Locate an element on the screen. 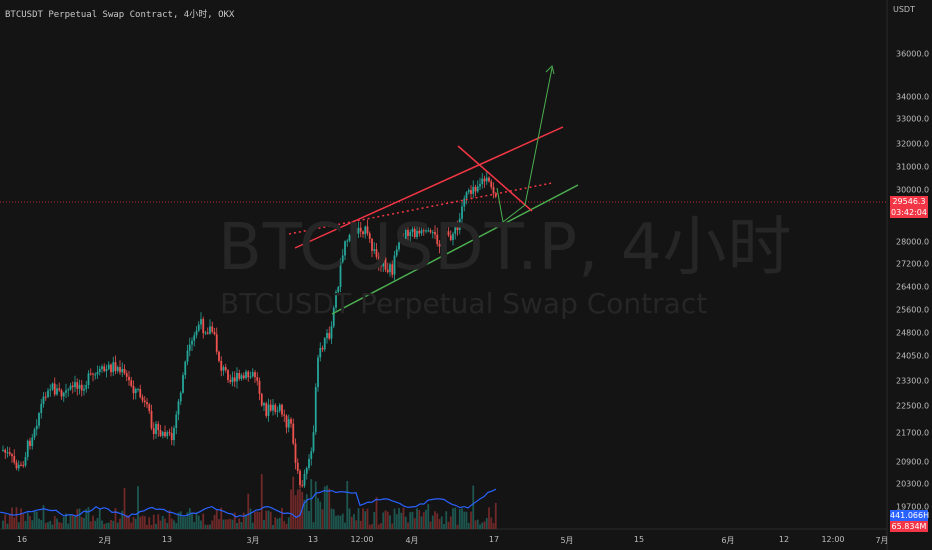 This screenshot has height=550, width=932. price-tick-label: 30000.0 is located at coordinates (913, 190).